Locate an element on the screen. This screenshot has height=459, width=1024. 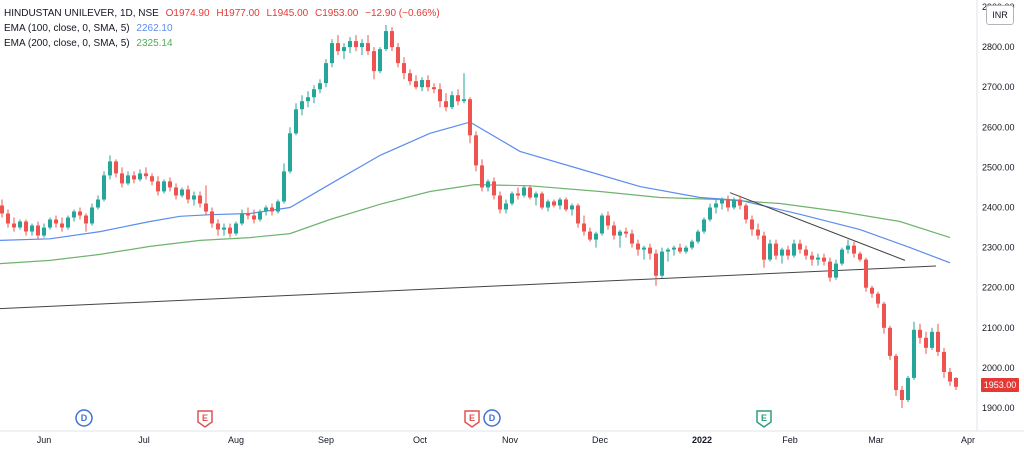
dividend-event-marker: D is located at coordinates (84, 418).